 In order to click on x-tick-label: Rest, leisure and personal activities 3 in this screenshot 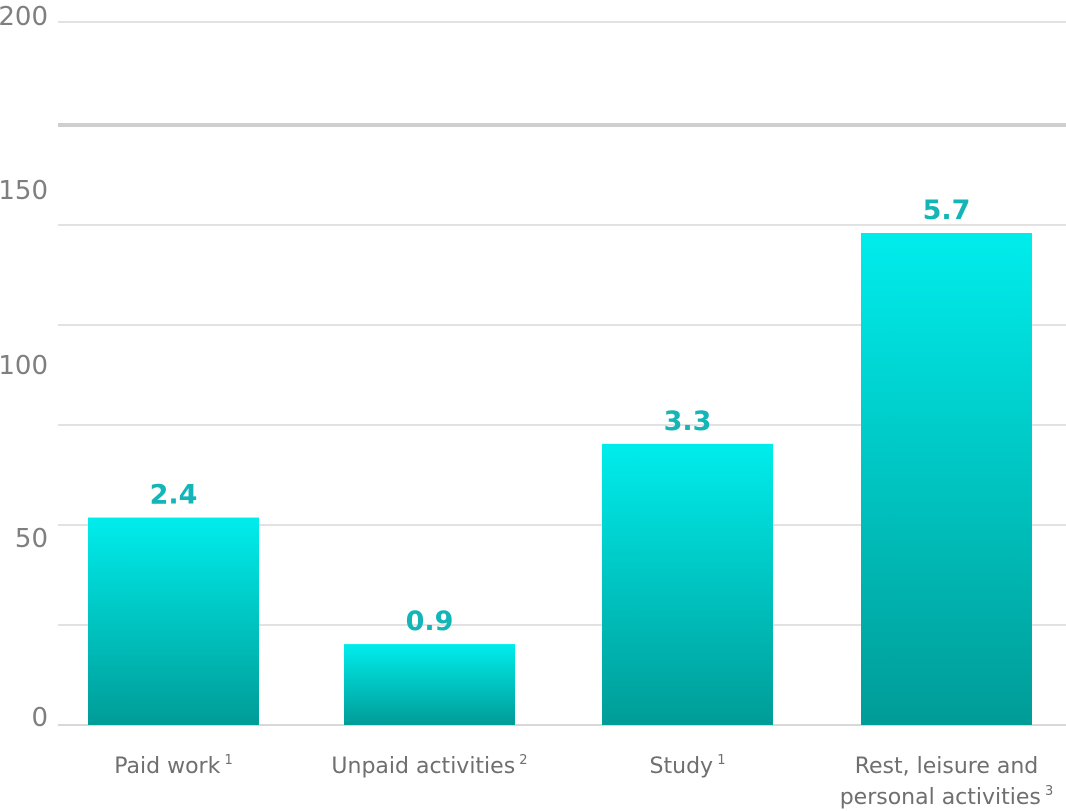, I will do `click(947, 782)`.